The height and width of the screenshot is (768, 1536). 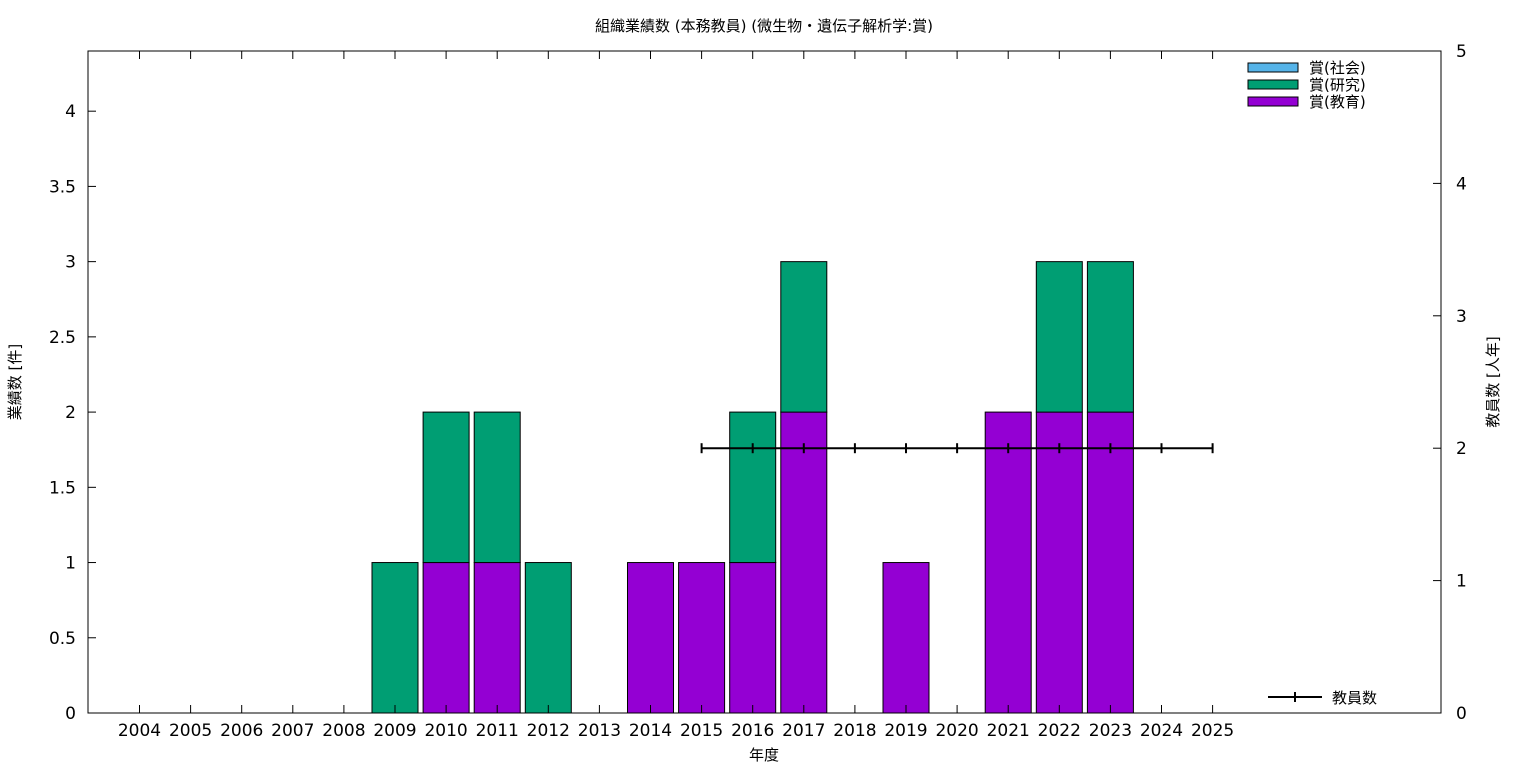 What do you see at coordinates (70, 263) in the screenshot?
I see `y-tick-label: 3` at bounding box center [70, 263].